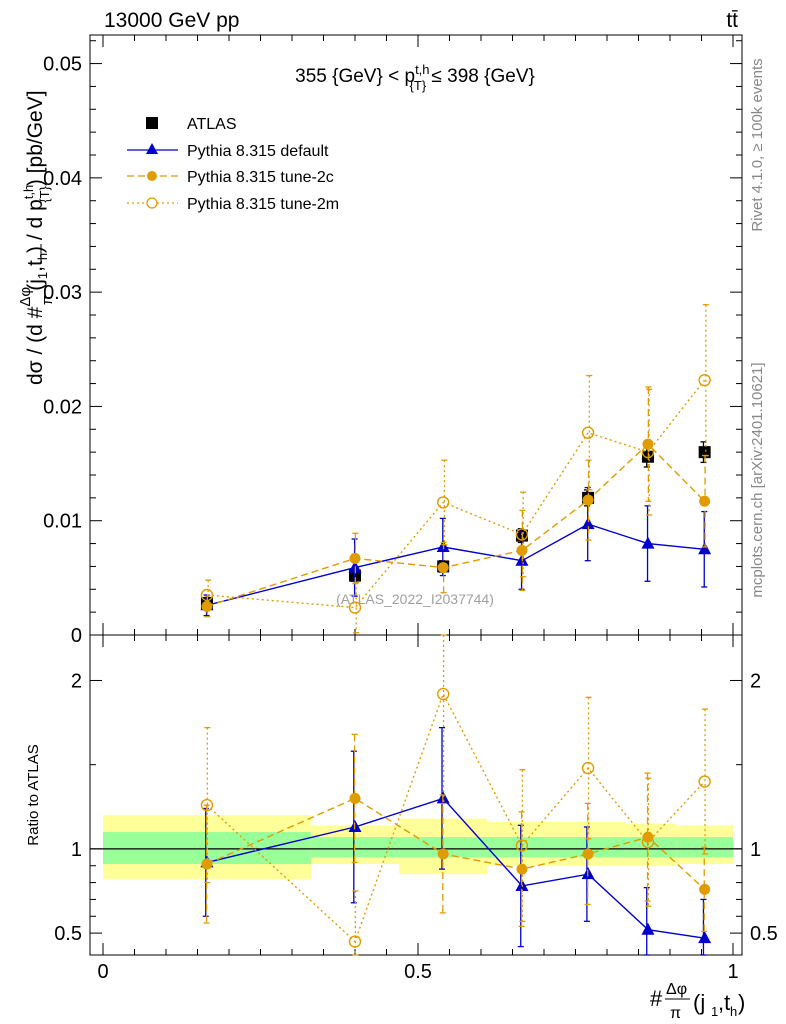 The image size is (786, 1024). I want to click on ratio-ytick-label-left: 1, so click(76, 850).